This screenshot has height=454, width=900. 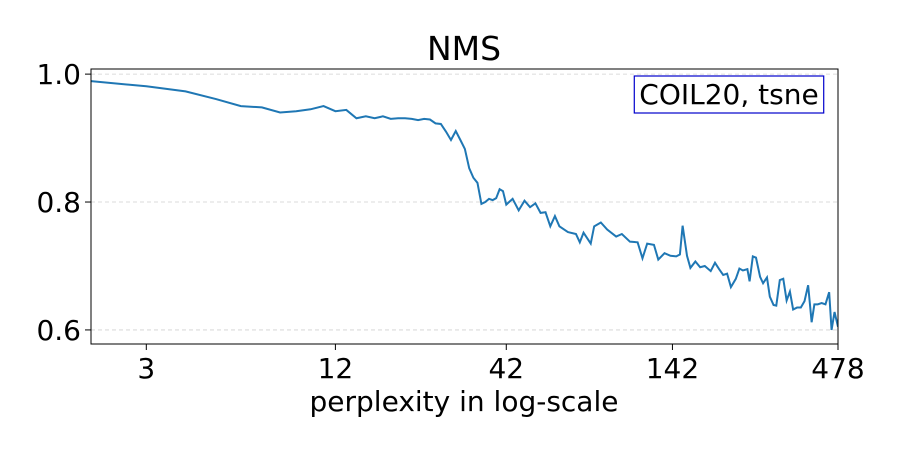 I want to click on annotation: COIL20, tsne, so click(x=728, y=94).